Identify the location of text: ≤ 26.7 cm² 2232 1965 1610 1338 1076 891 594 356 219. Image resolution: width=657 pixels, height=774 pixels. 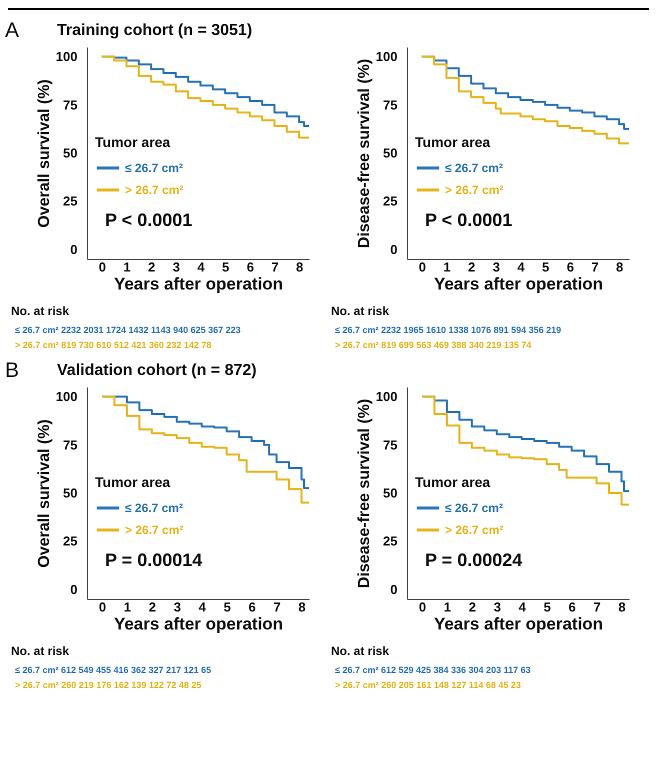
(448, 330).